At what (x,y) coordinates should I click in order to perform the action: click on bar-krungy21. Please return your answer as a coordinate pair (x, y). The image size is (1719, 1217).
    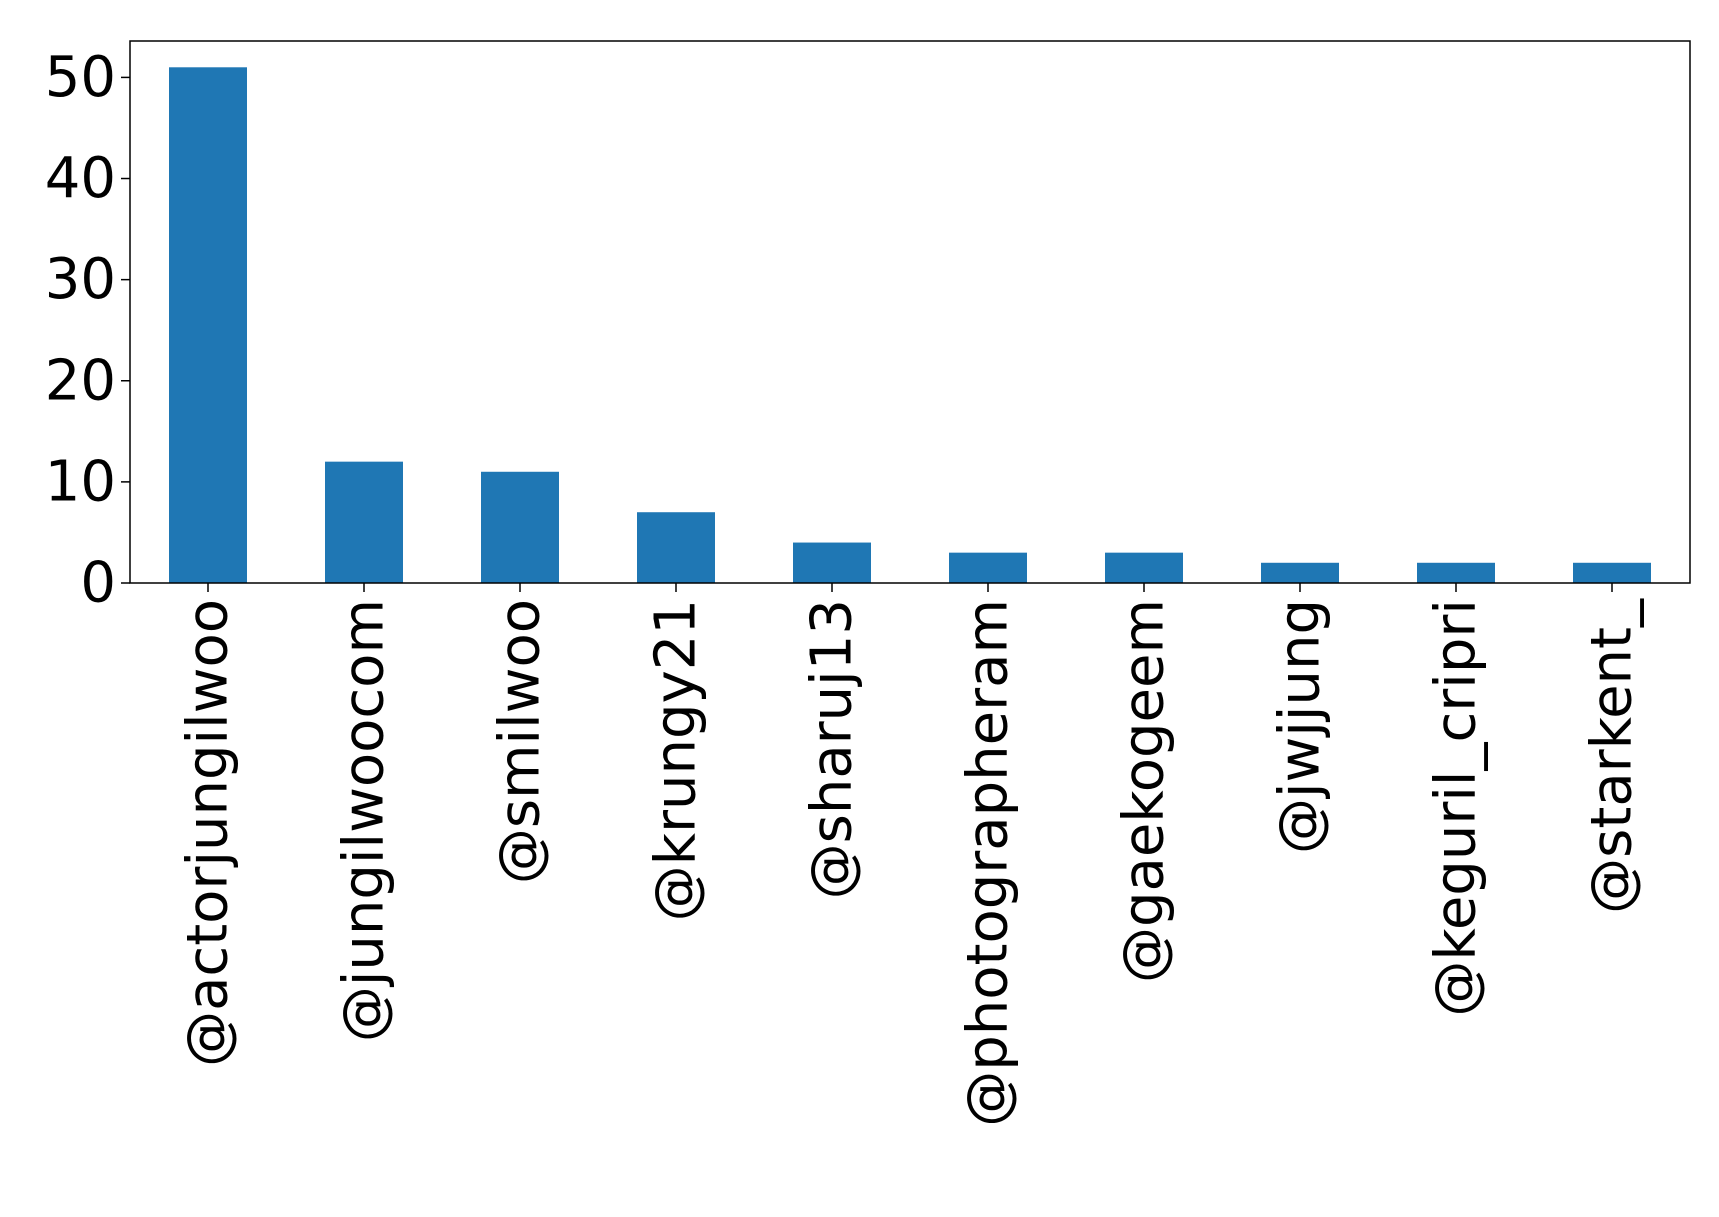
    Looking at the image, I should click on (676, 547).